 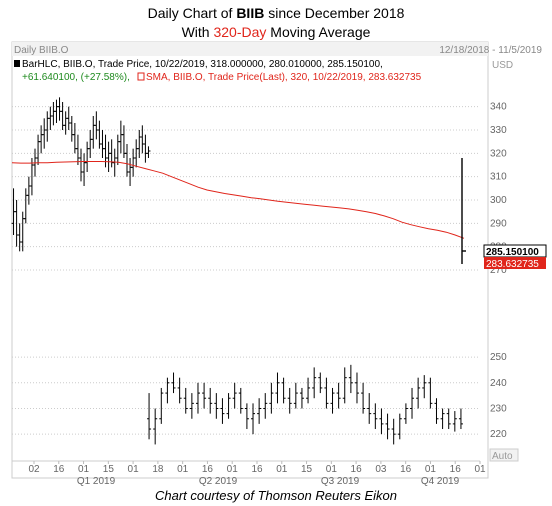 What do you see at coordinates (218, 481) in the screenshot?
I see `x-period-label: Q2 2019` at bounding box center [218, 481].